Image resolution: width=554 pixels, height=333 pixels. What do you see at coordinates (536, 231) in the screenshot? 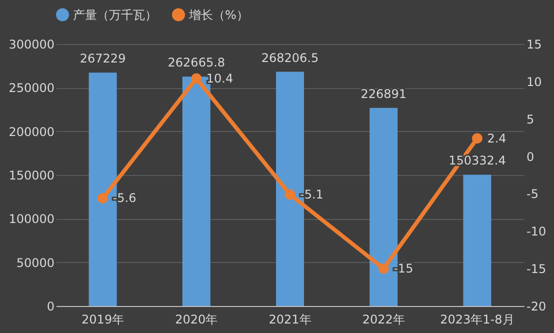
I see `y2-tick-label: -10` at bounding box center [536, 231].